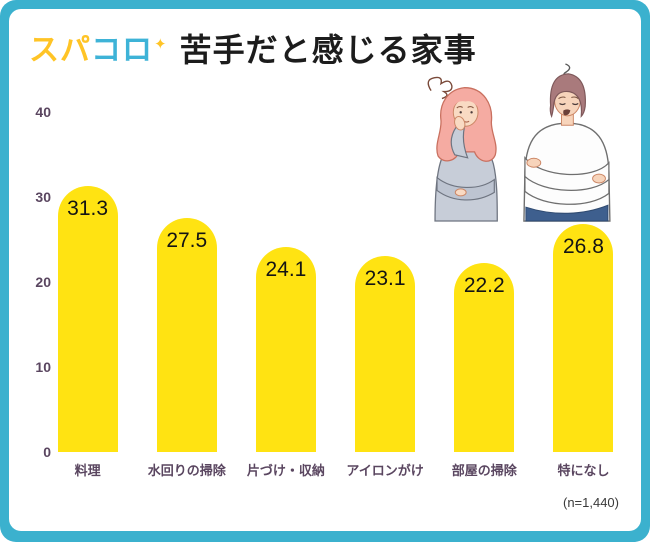  I want to click on man-brow-left, so click(562, 98).